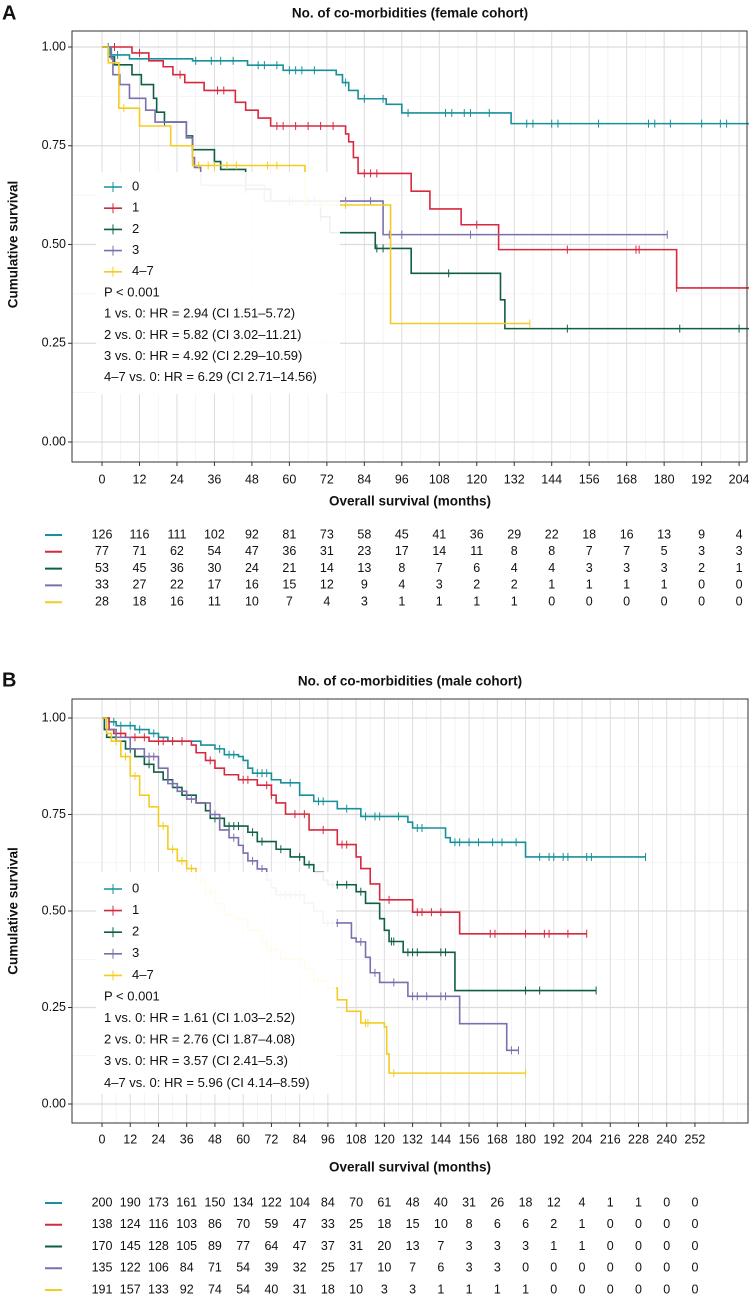 This screenshot has width=749, height=1298. I want to click on x-tick-label: 72, so click(327, 479).